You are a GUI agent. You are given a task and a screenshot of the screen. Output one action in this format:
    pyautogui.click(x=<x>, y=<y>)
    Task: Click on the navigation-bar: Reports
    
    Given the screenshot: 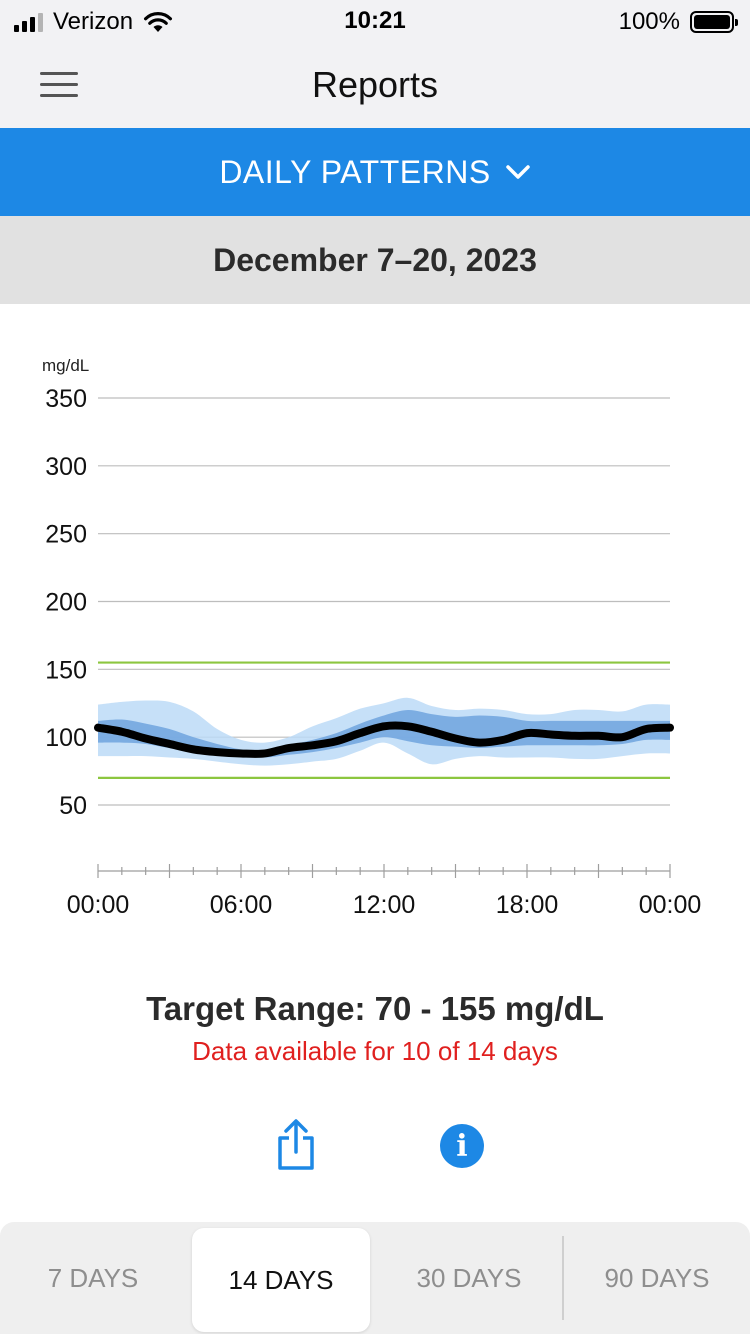 What is the action you would take?
    pyautogui.click(x=375, y=84)
    